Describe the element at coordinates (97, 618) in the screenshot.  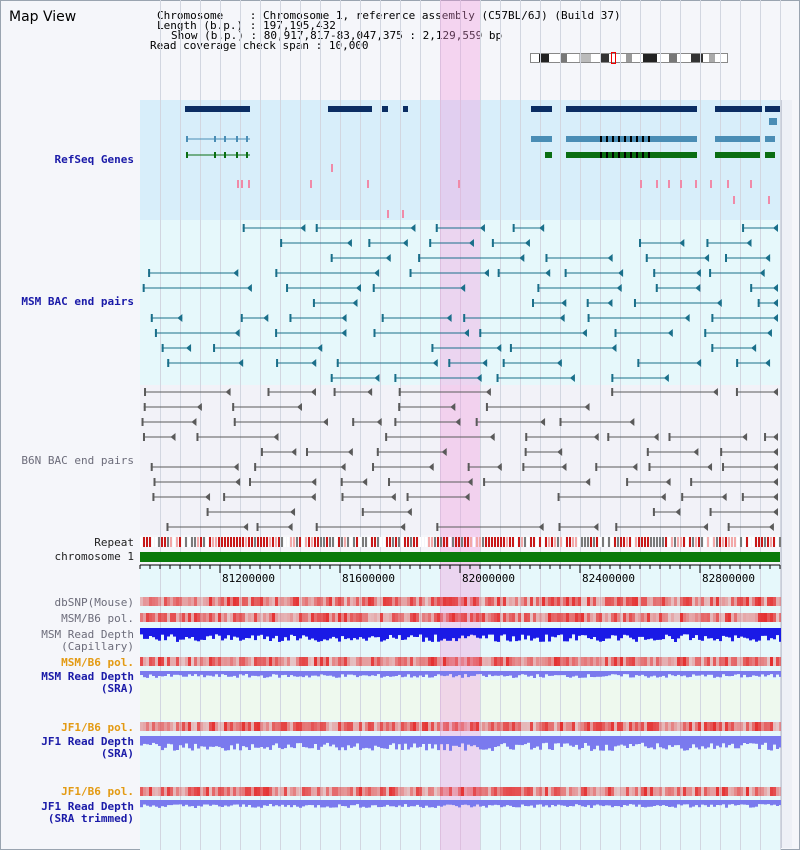
I see `track-label-msm-b6-pol-1: MSM/B6 pol.` at that location.